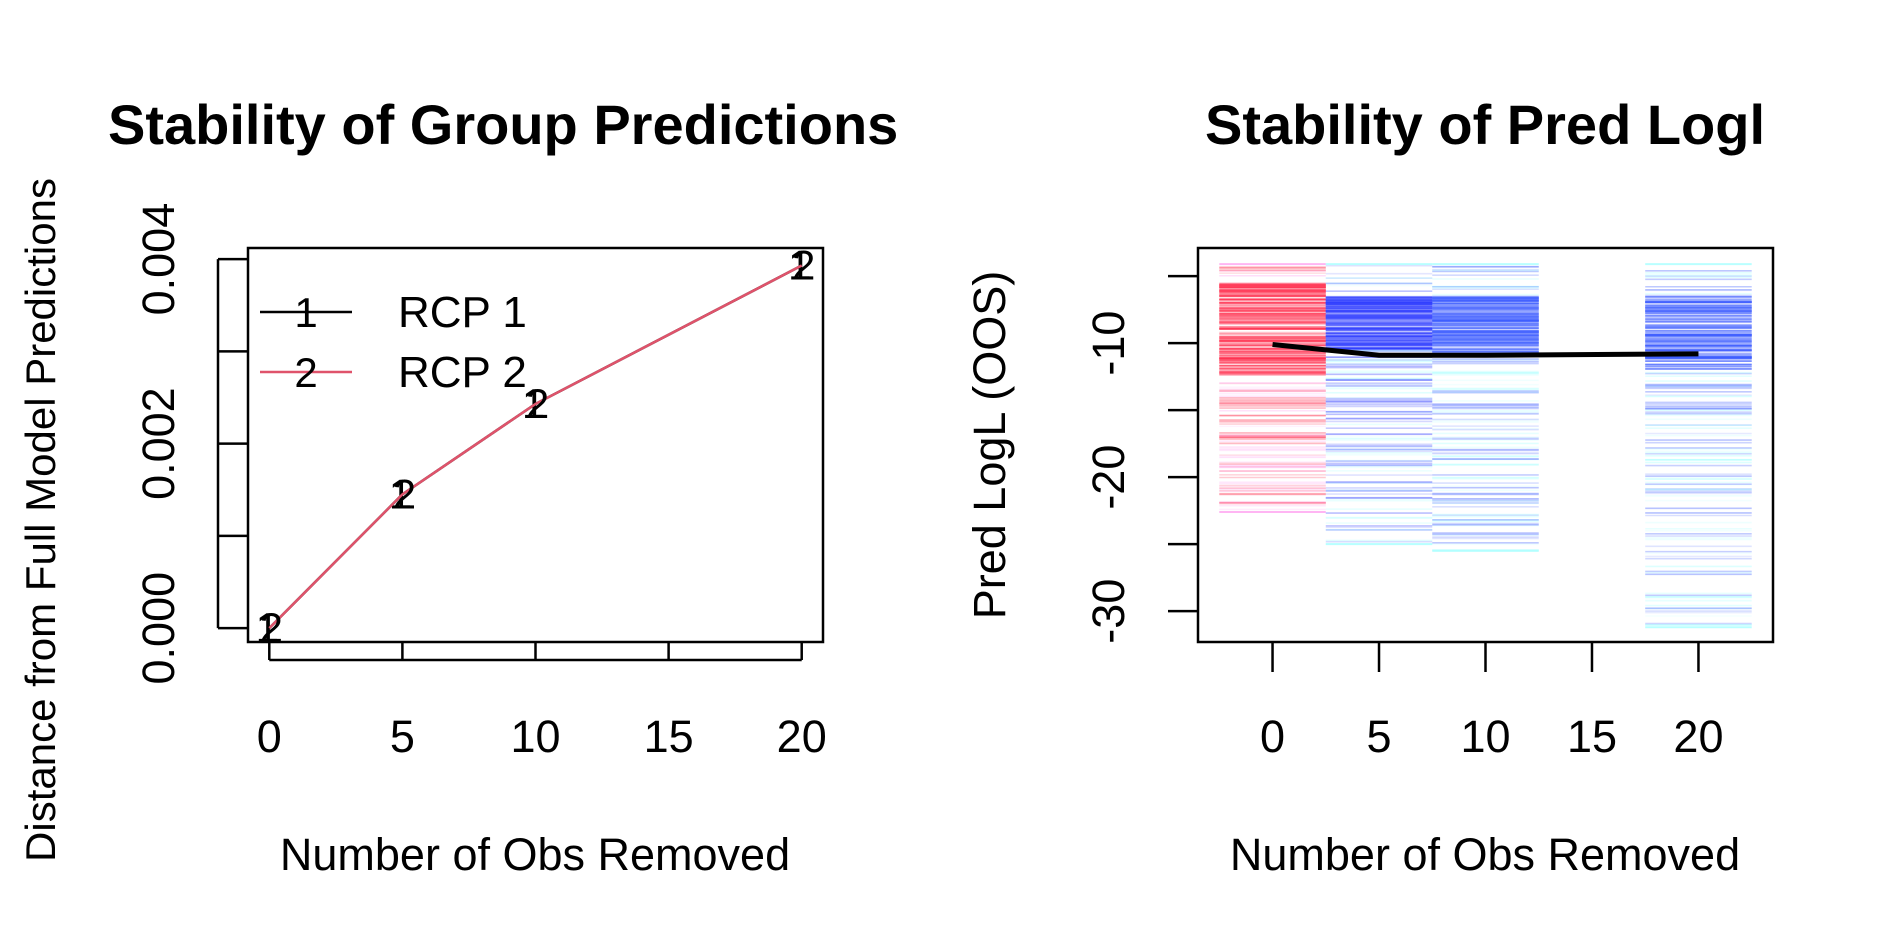 Image resolution: width=1889 pixels, height=944 pixels. What do you see at coordinates (1108, 611) in the screenshot?
I see `y-tick-label: -30` at bounding box center [1108, 611].